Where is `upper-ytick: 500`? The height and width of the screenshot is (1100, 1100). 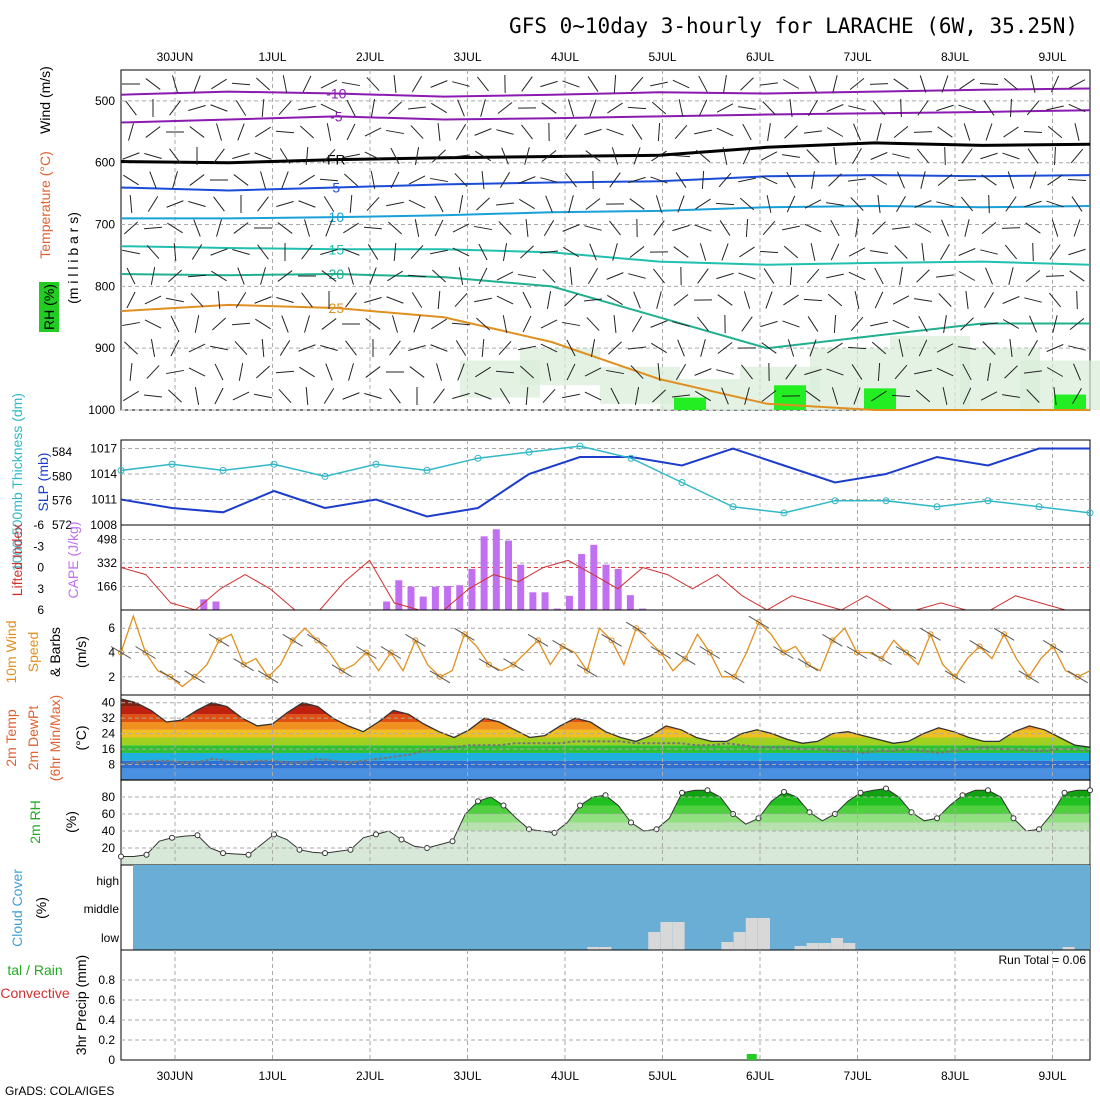 upper-ytick: 500 is located at coordinates (105, 101).